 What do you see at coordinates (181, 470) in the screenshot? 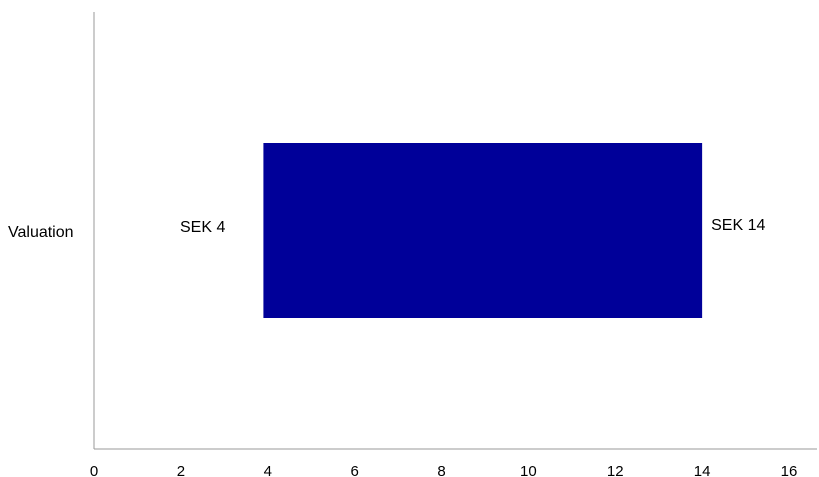
I see `x-tick-label: 2` at bounding box center [181, 470].